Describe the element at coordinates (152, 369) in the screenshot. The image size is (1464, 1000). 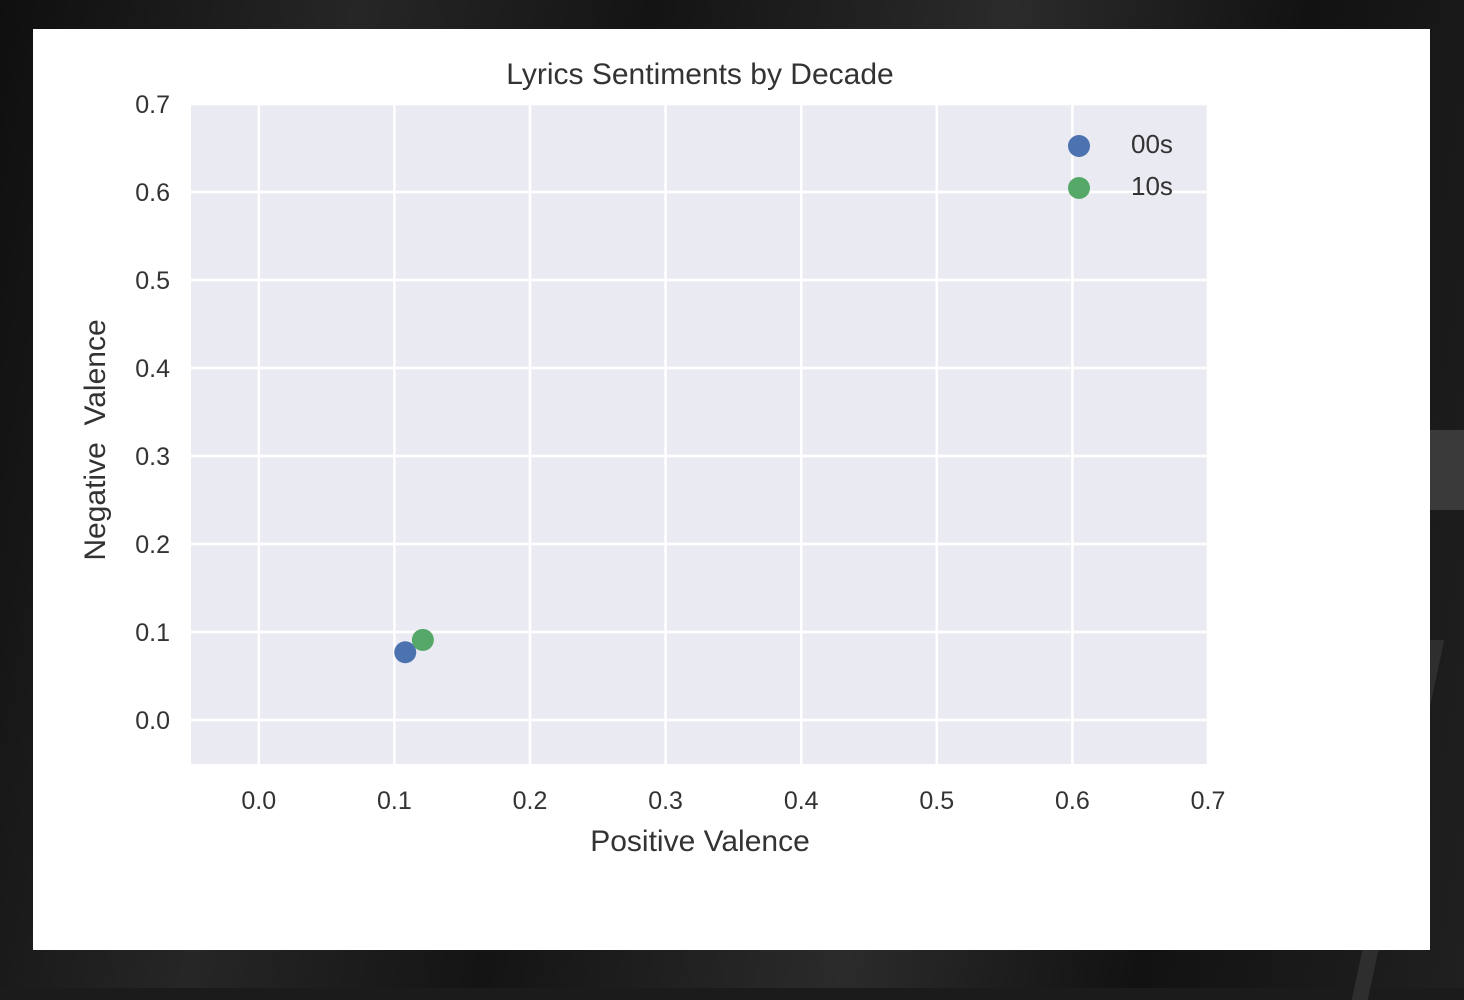
I see `y-tick-label: 0.4` at that location.